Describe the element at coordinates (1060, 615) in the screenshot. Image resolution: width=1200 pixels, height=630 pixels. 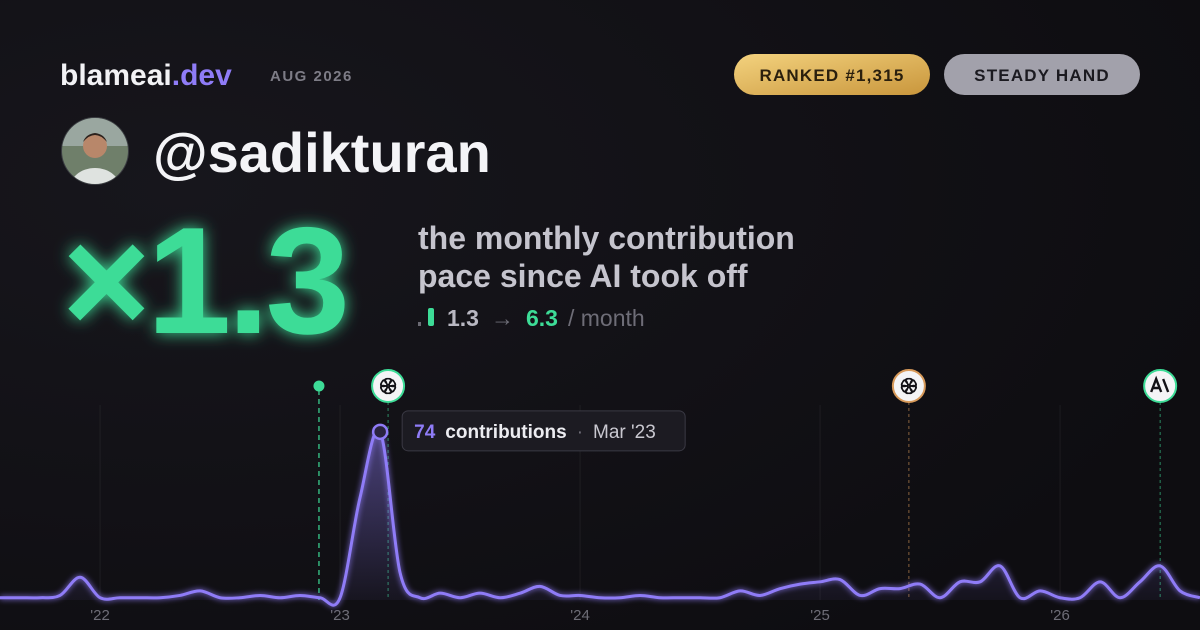
I see `x-tick-label: '26` at that location.